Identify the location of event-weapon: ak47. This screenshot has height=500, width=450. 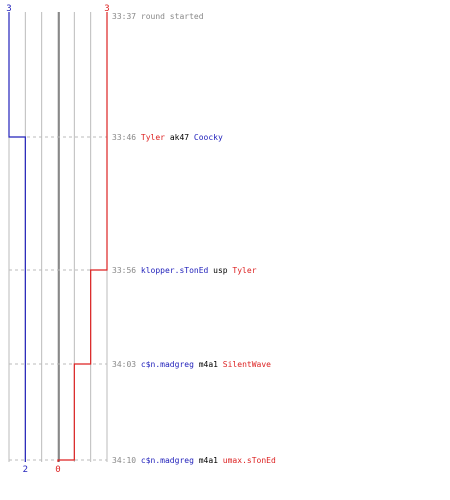
(182, 137).